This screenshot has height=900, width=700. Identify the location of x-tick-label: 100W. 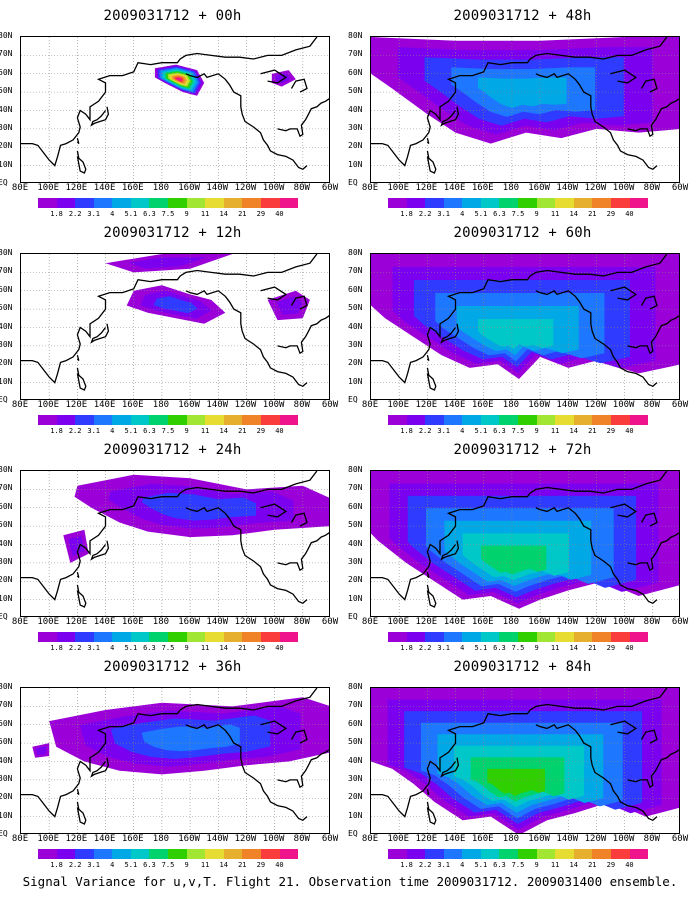
(273, 839).